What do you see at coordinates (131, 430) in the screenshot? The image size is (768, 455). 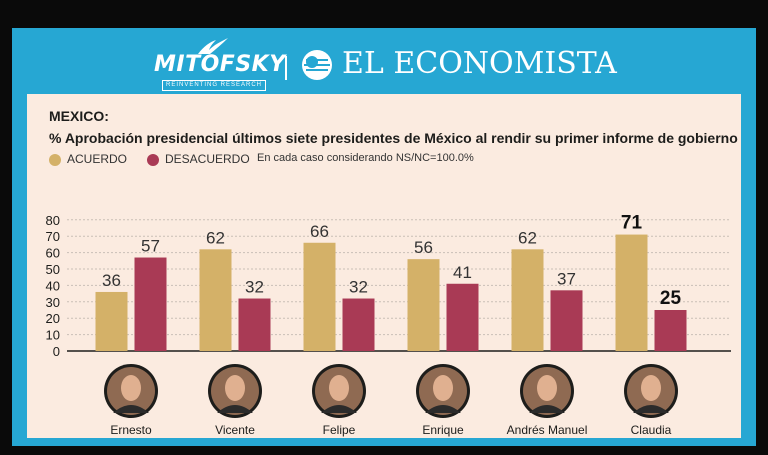 I see `category-label: Ernesto` at bounding box center [131, 430].